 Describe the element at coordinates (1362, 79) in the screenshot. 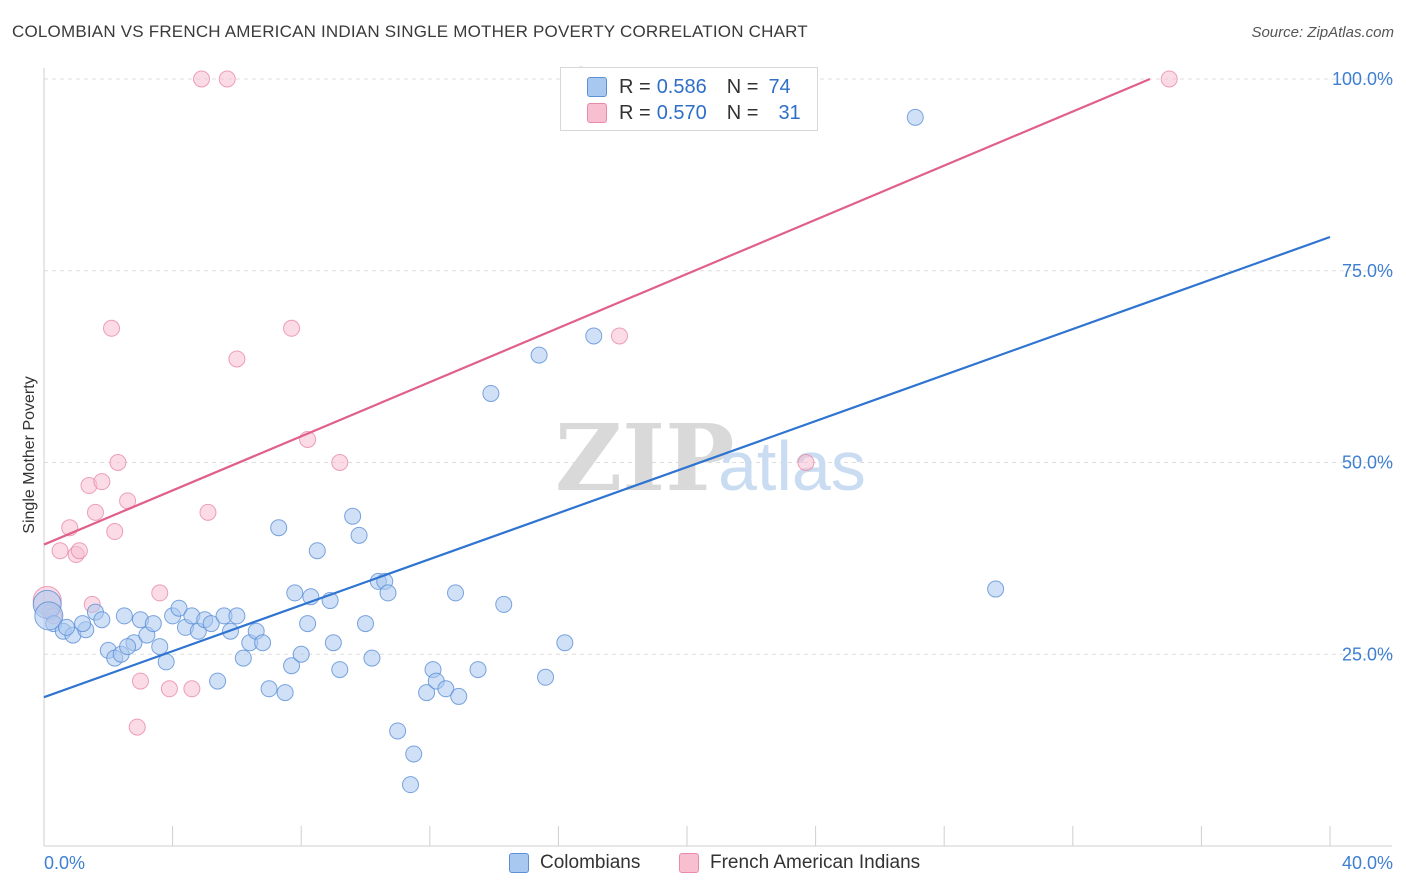

I see `y-tick-label: 100.0%` at that location.